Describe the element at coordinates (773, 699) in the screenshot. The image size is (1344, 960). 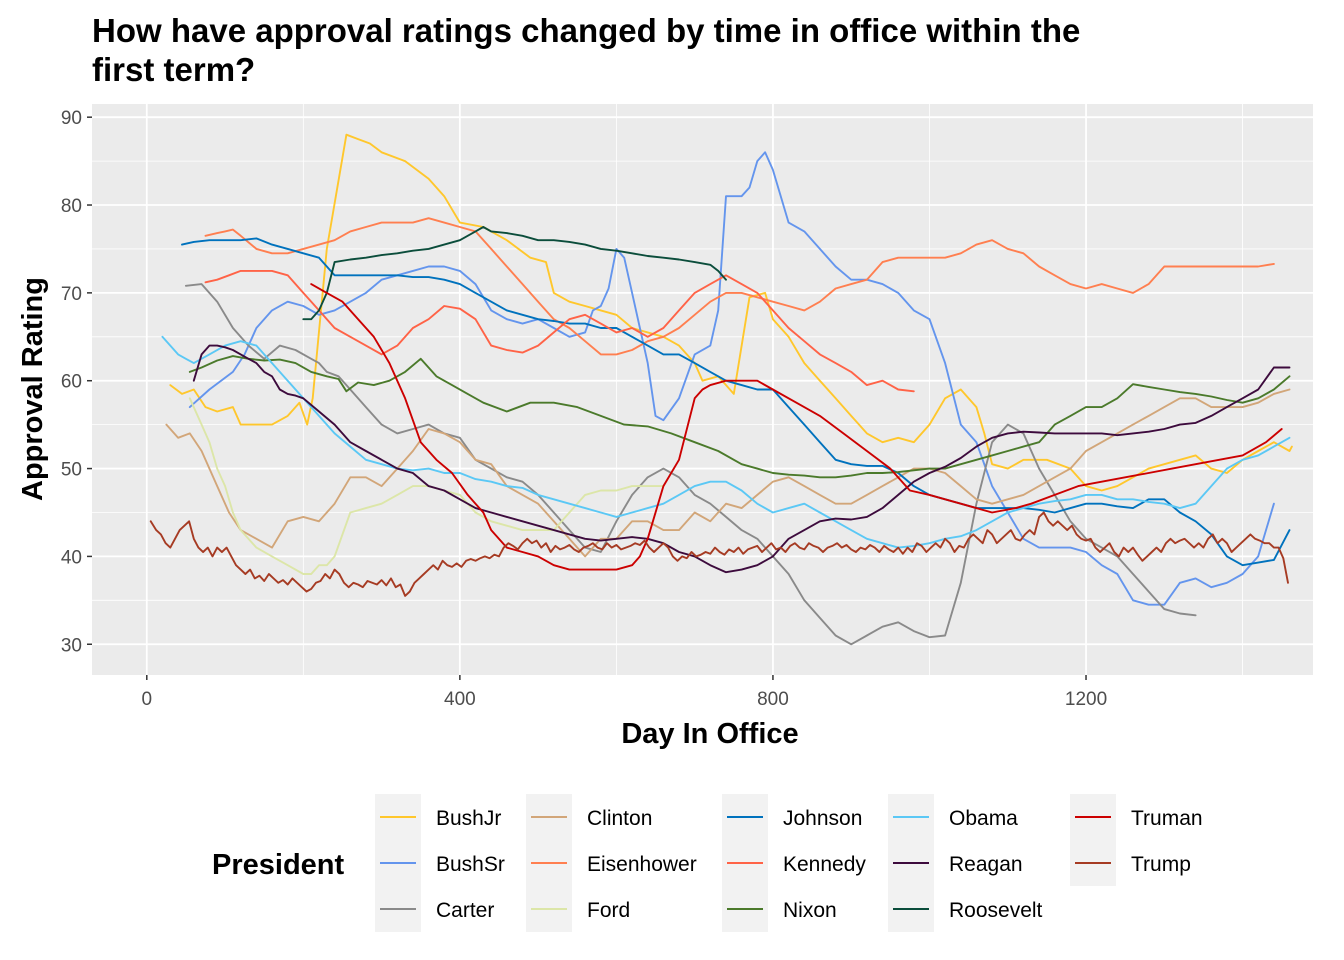
I see `x-tick-label: 800` at that location.